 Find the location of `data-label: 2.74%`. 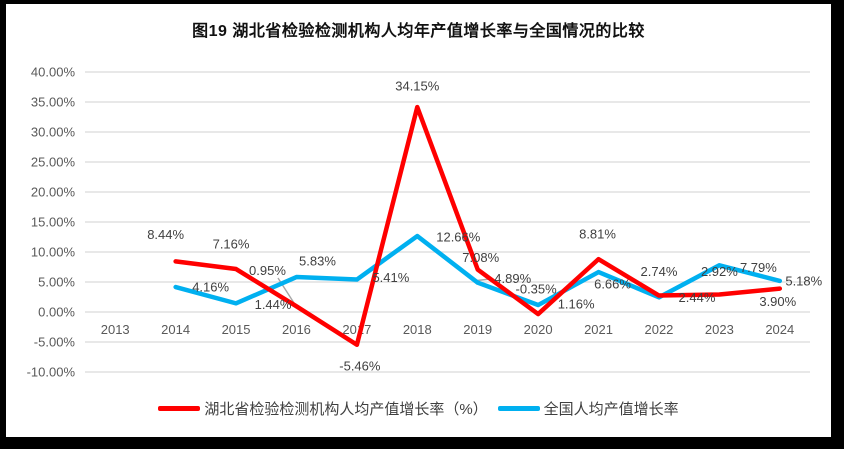

data-label: 2.74% is located at coordinates (659, 271).